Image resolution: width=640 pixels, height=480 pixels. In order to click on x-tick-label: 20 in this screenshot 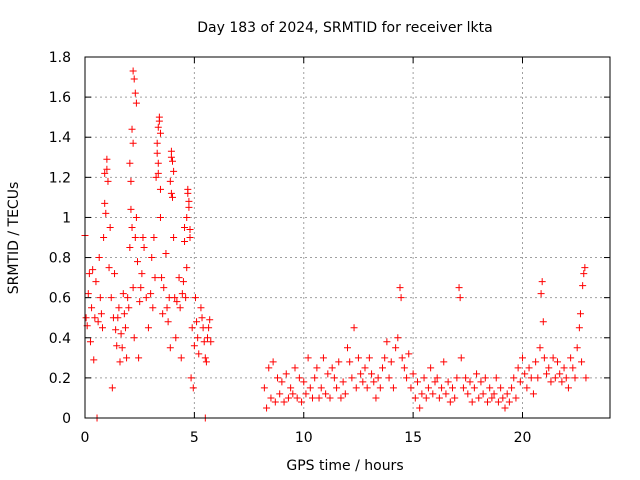, I will do `click(523, 438)`.